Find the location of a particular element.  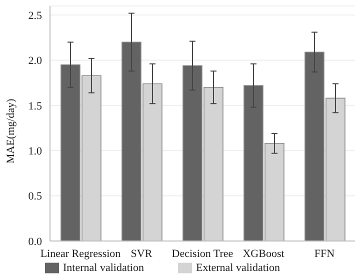

x-tick-label: Decision Tree is located at coordinates (203, 254).